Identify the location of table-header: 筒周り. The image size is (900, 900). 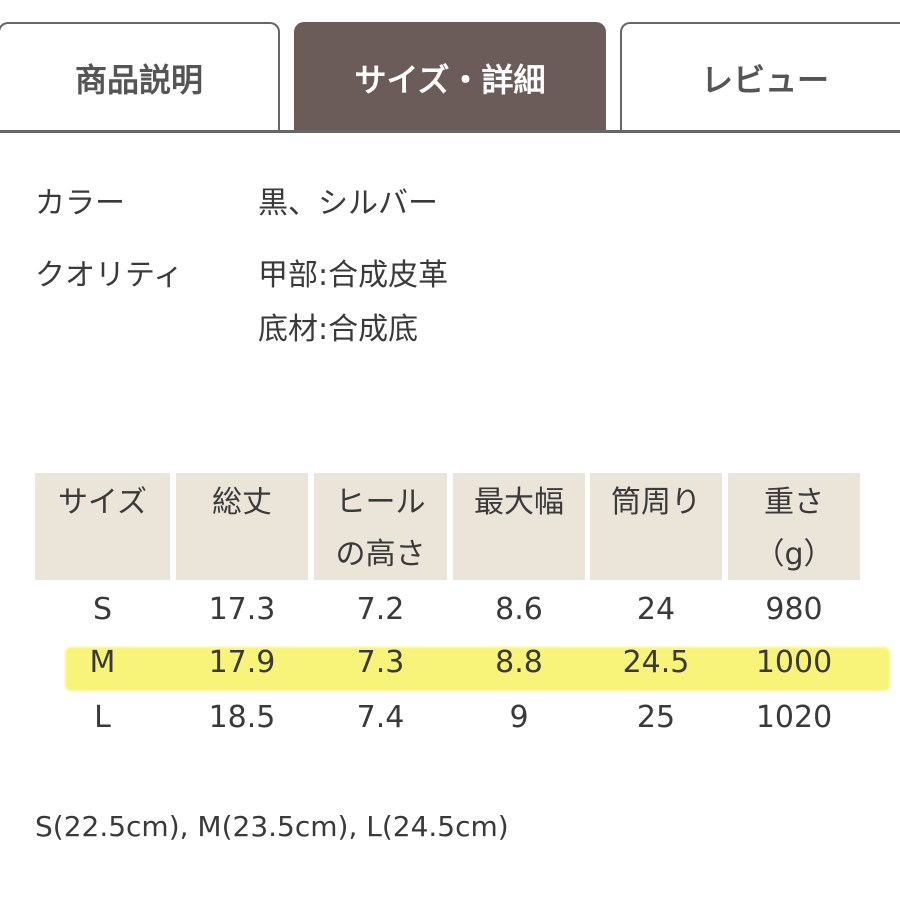
(656, 526).